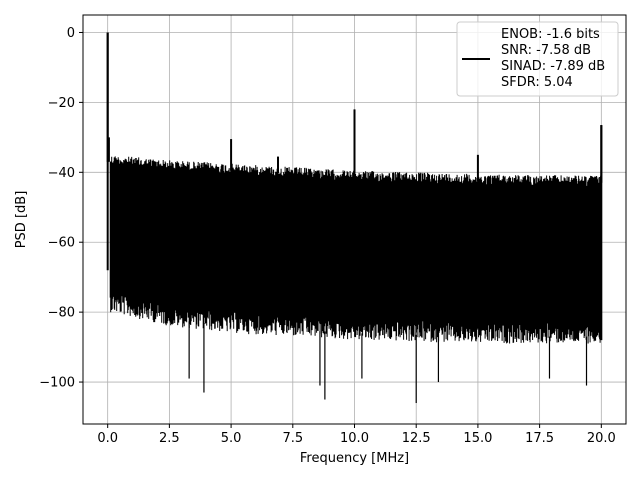 The width and height of the screenshot is (640, 480). I want to click on x-tick-label: 20.0, so click(601, 438).